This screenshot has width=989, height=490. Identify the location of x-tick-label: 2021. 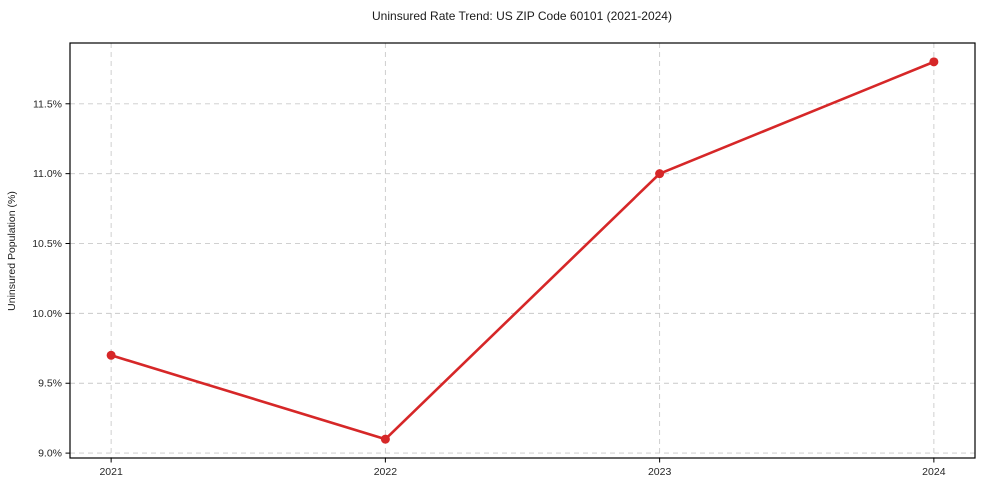
(111, 472).